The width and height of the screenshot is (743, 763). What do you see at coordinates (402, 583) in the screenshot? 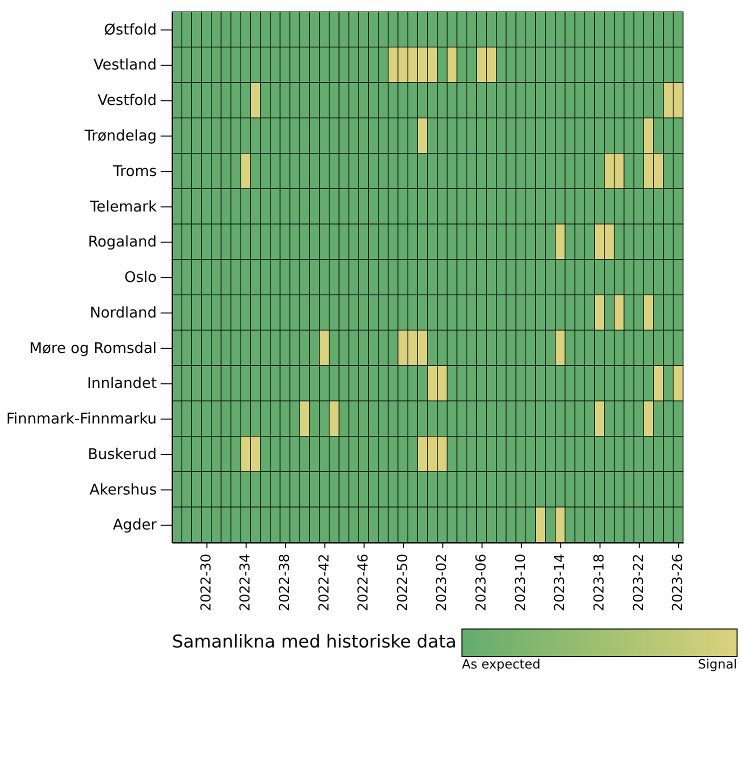
I see `x-tick-label: 2022-50` at bounding box center [402, 583].